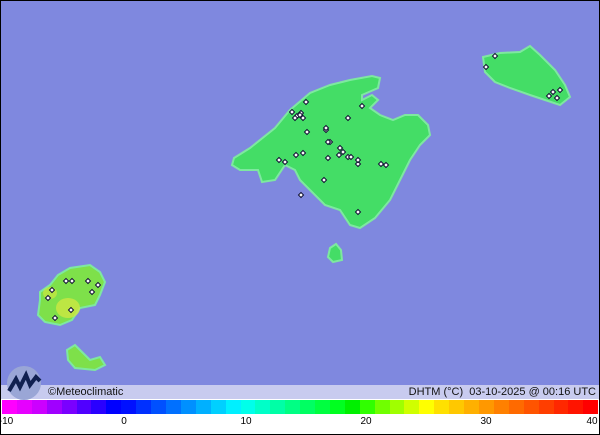 This screenshot has height=435, width=600. Describe the element at coordinates (532, 392) in the screenshot. I see `timestamp: 03-10-2025 @ 00:16 UTC` at that location.